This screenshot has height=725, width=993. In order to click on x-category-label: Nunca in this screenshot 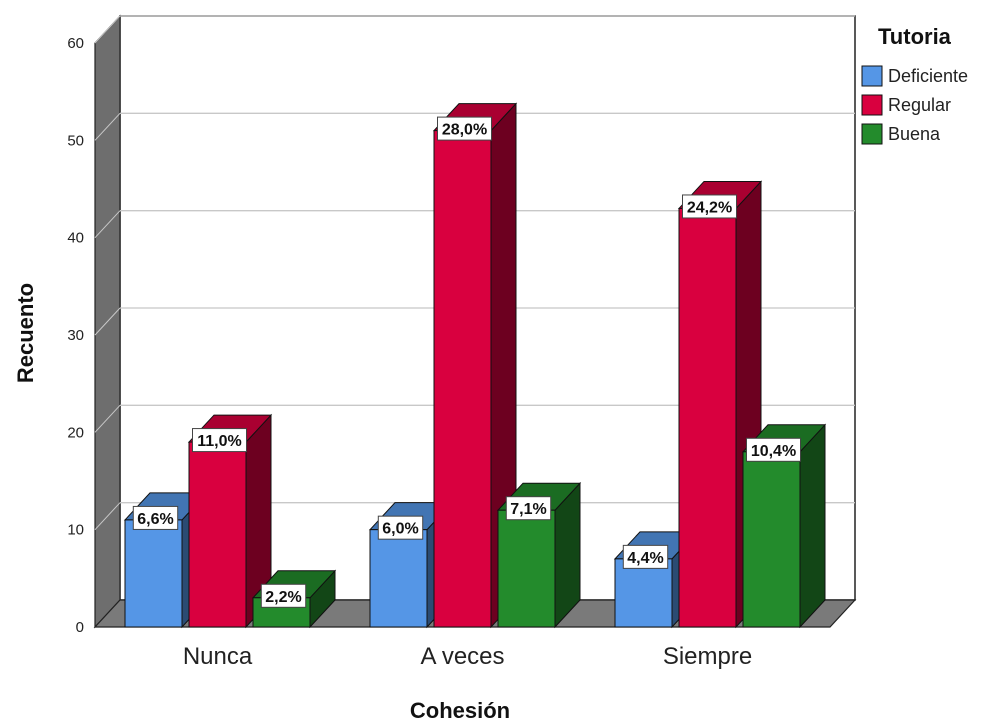, I will do `click(218, 656)`.